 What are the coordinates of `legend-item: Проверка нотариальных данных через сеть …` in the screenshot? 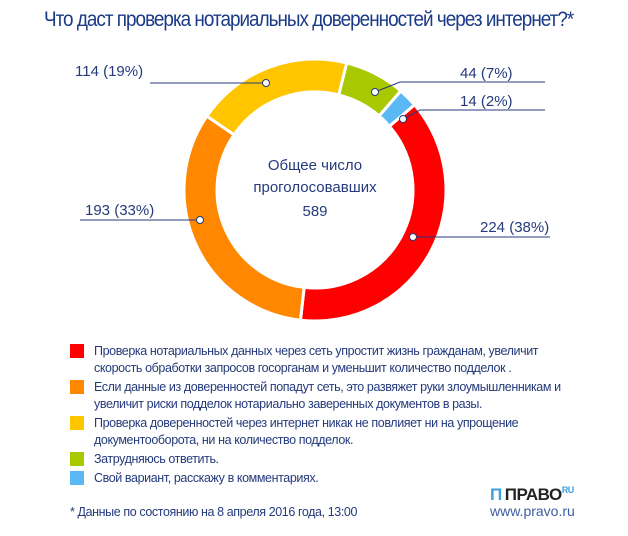 It's located at (325, 360).